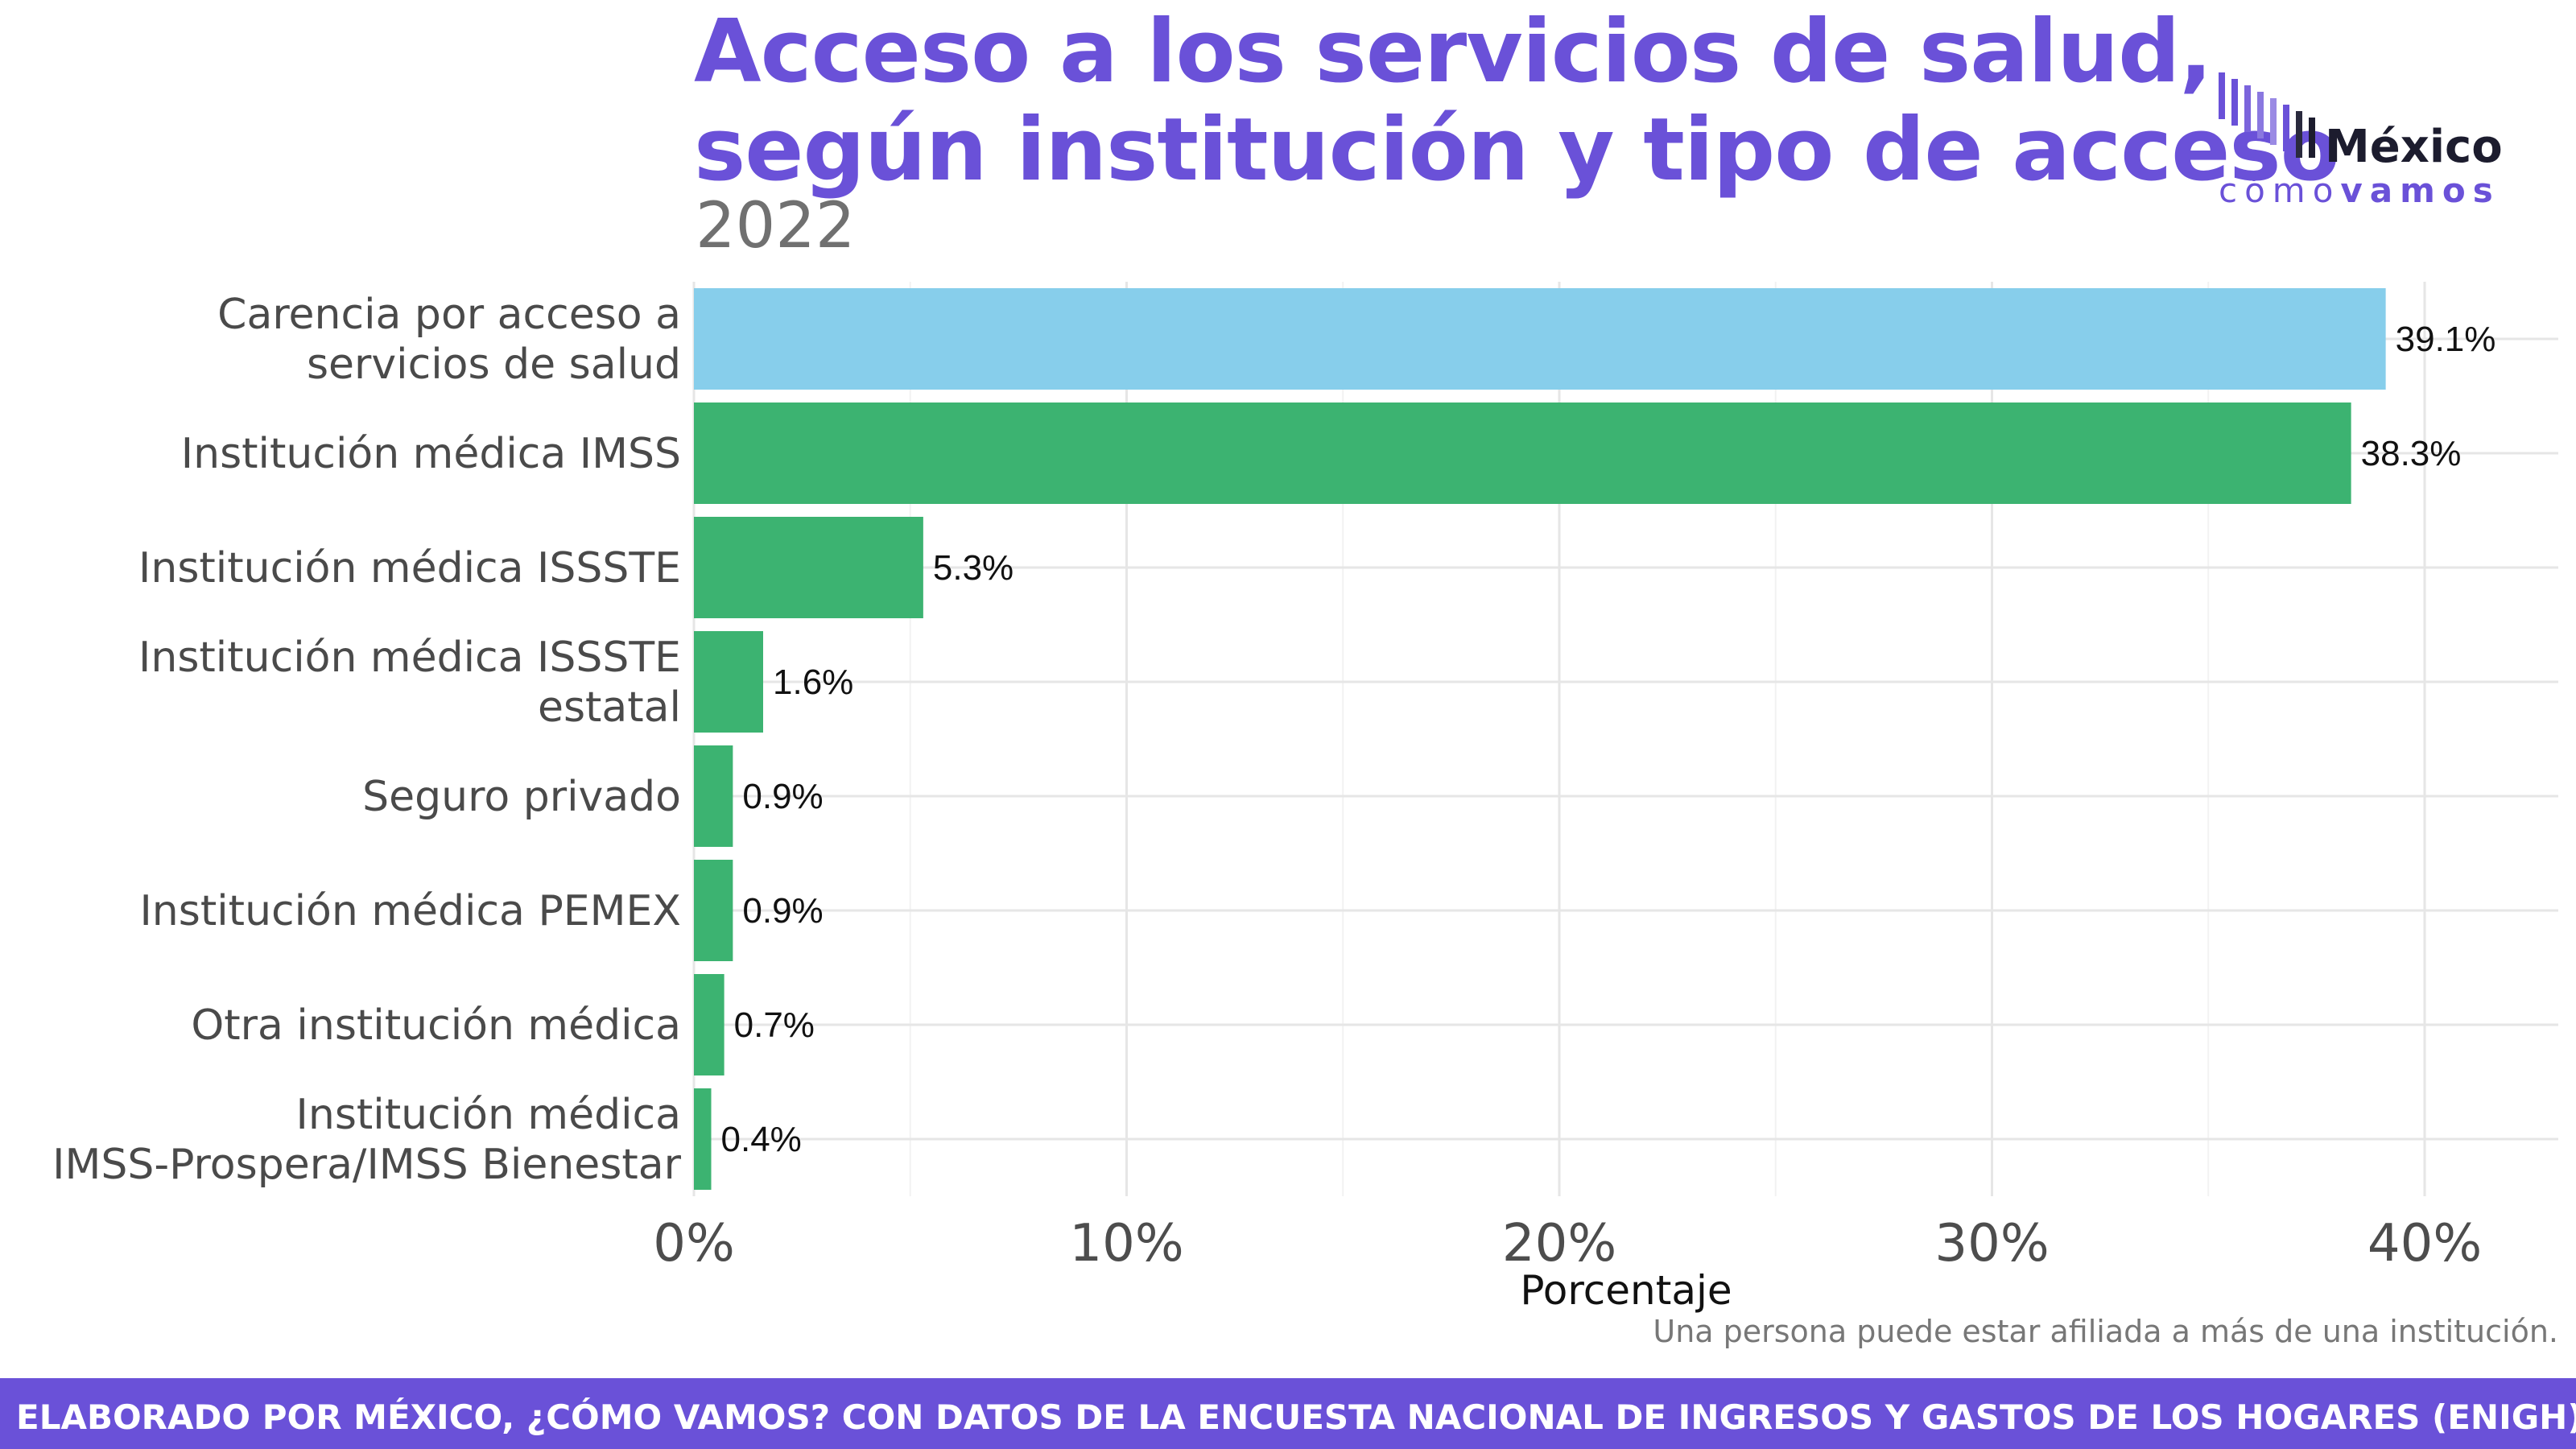  I want to click on category-label-0: Carencia por acceso a servicios de salud, so click(449, 340).